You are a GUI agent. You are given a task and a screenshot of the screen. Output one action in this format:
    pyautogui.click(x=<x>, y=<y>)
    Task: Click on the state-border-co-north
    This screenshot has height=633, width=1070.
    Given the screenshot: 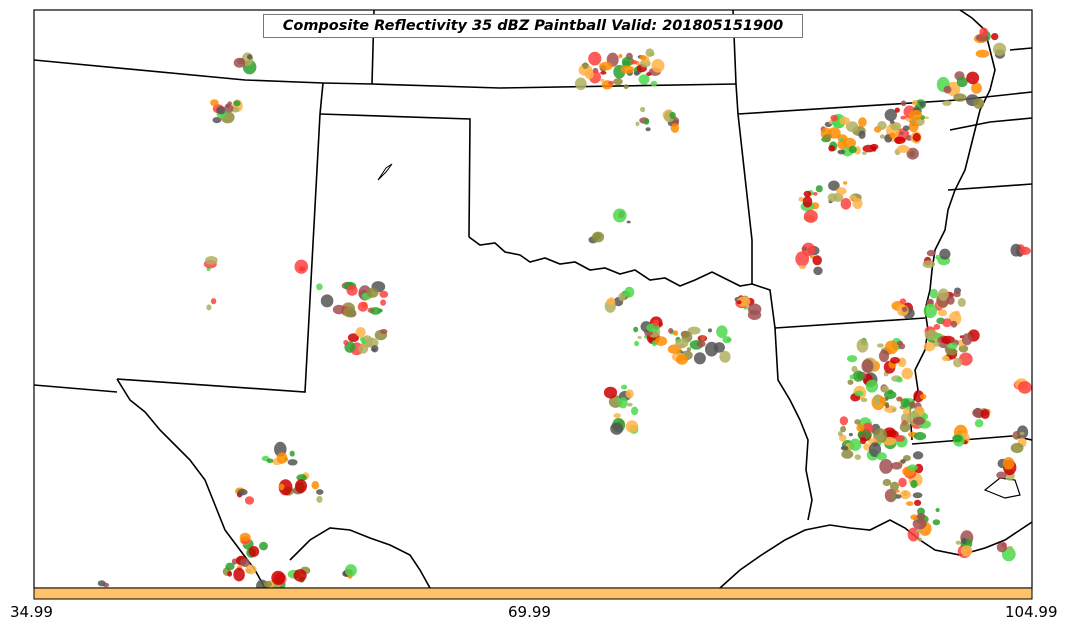 What is the action you would take?
    pyautogui.click(x=179, y=71)
    